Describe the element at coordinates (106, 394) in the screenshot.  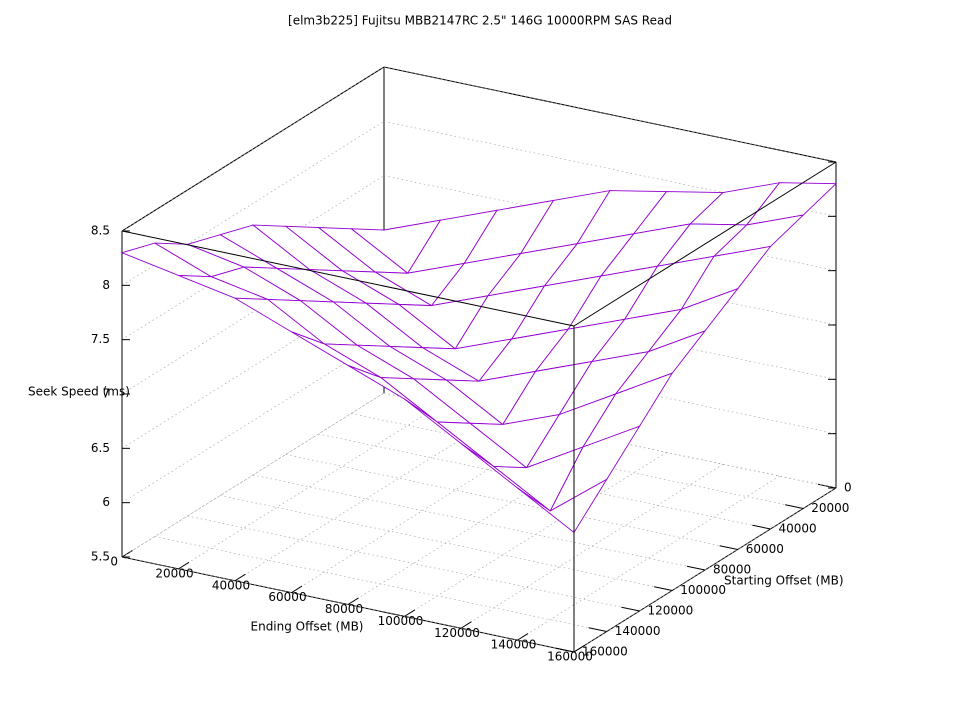
I see `z-tick-label: 7` at that location.